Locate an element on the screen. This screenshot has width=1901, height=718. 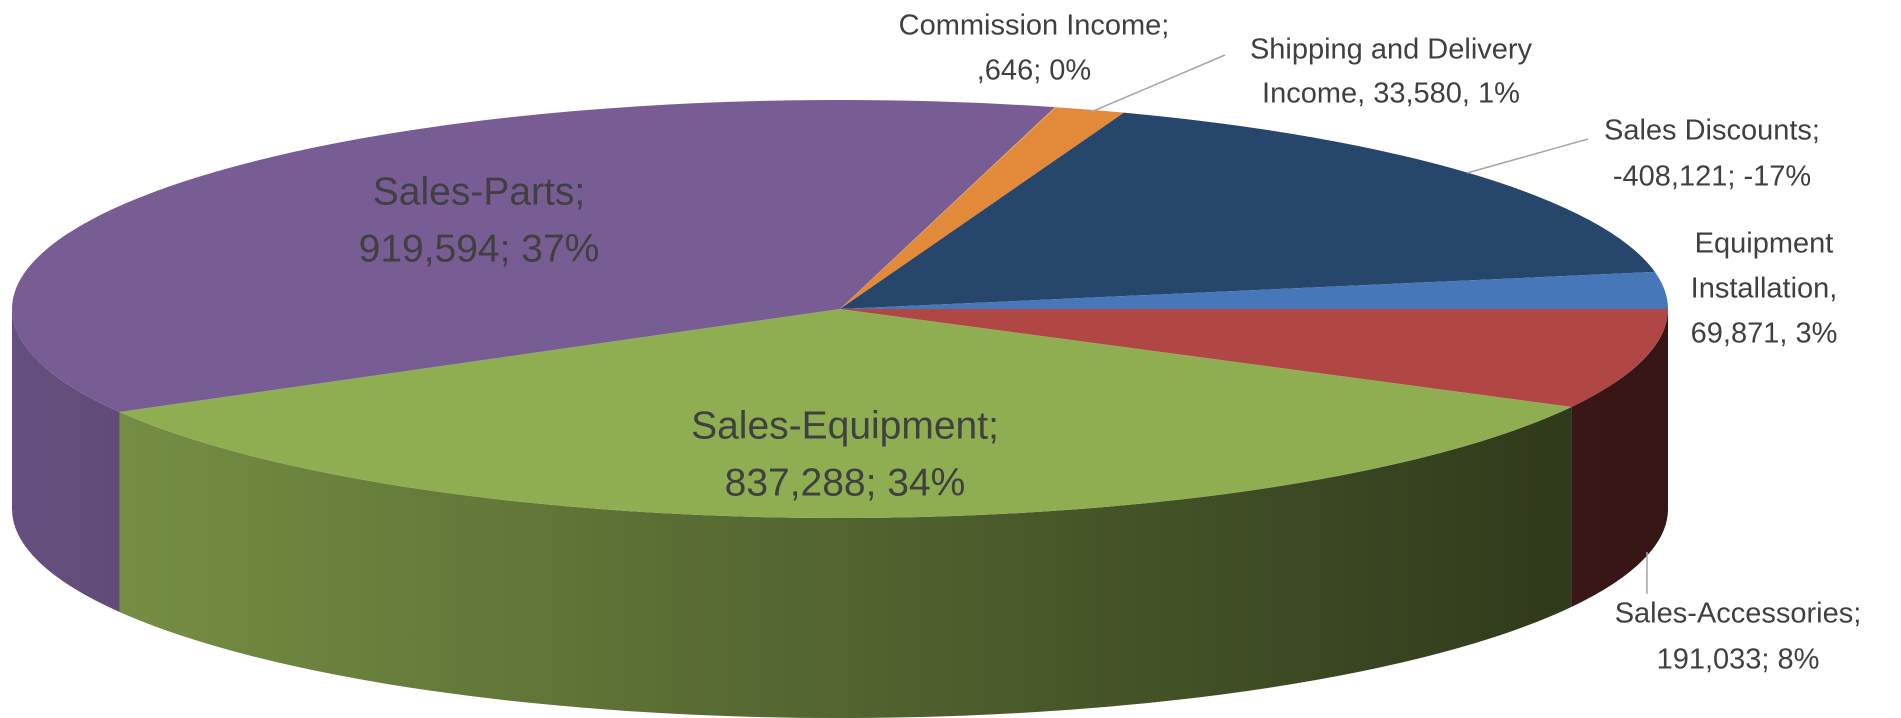
data-label: Equipment is located at coordinates (1764, 244).